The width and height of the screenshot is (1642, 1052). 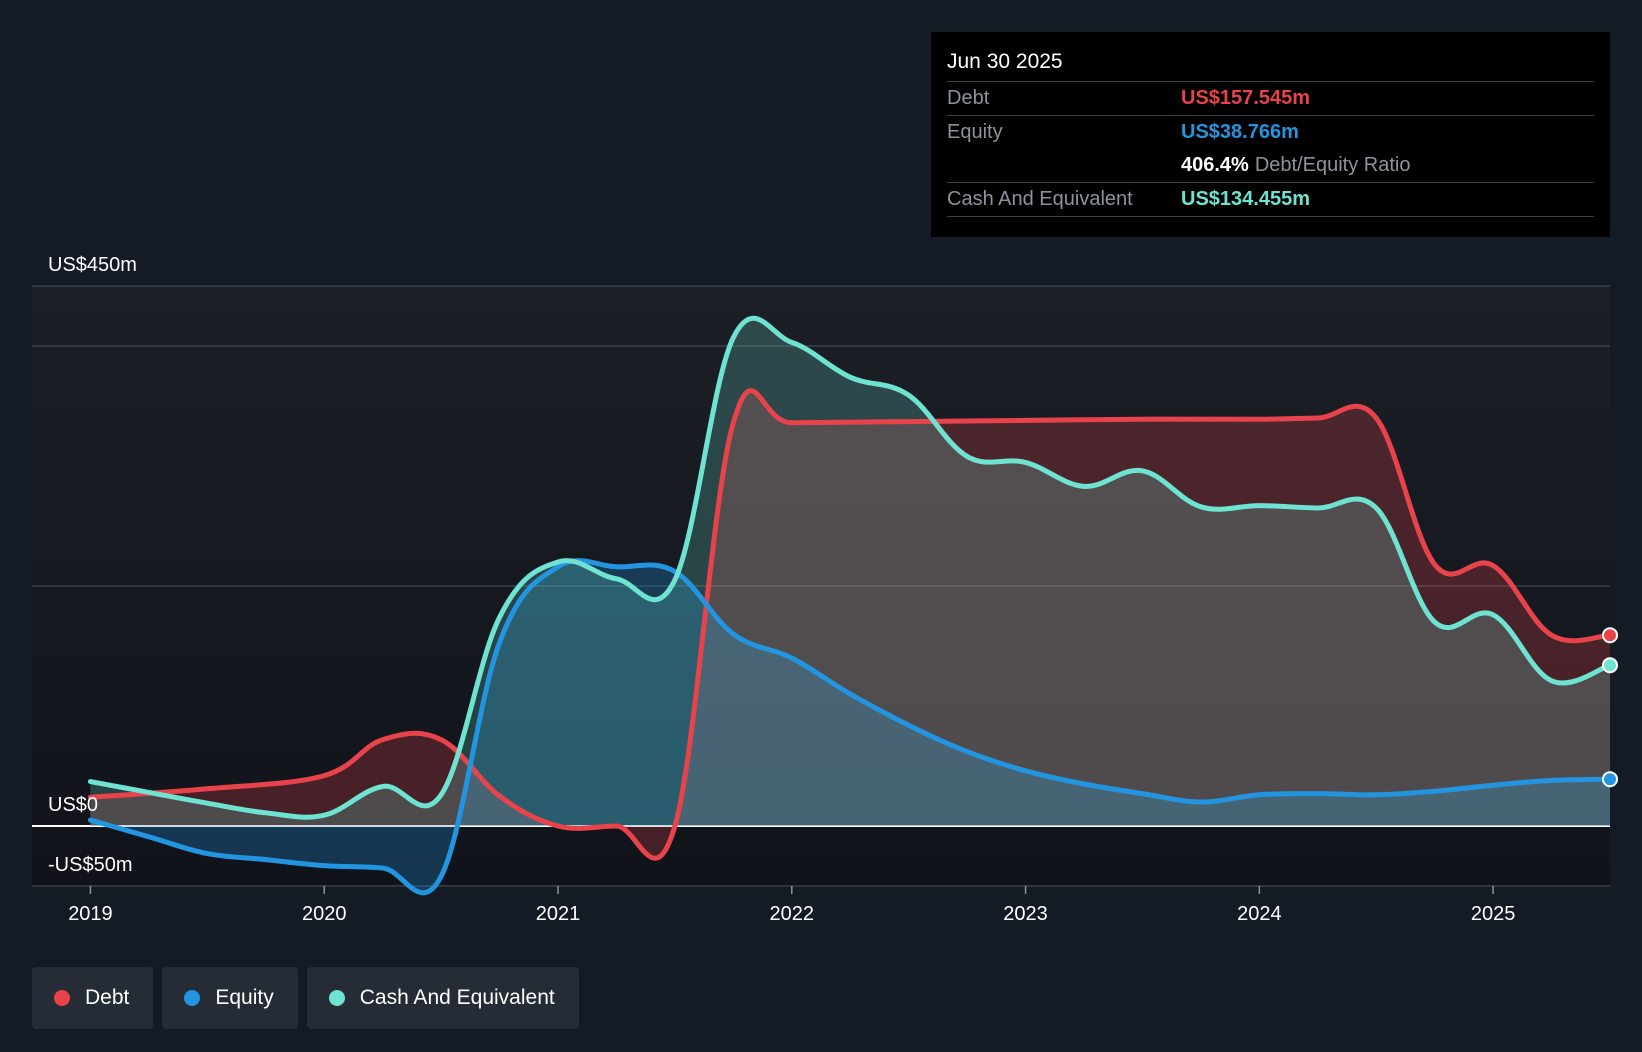 I want to click on legend-item-cash: Cash And Equivalent, so click(x=442, y=998).